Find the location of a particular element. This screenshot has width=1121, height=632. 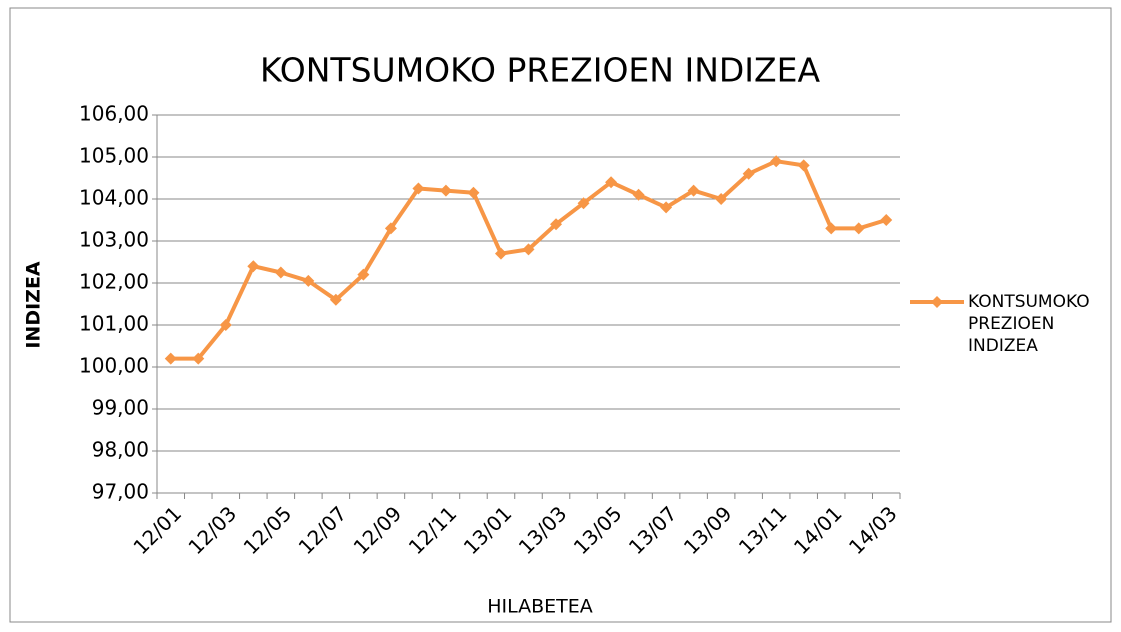

y-tick-label: 99,00 is located at coordinates (120, 408).